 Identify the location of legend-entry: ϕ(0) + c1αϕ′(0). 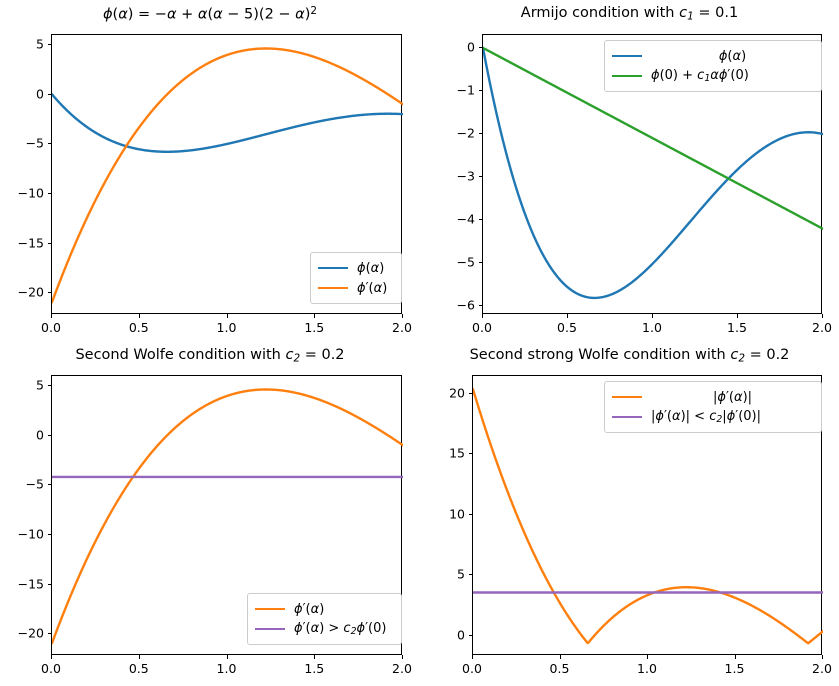
(713, 76).